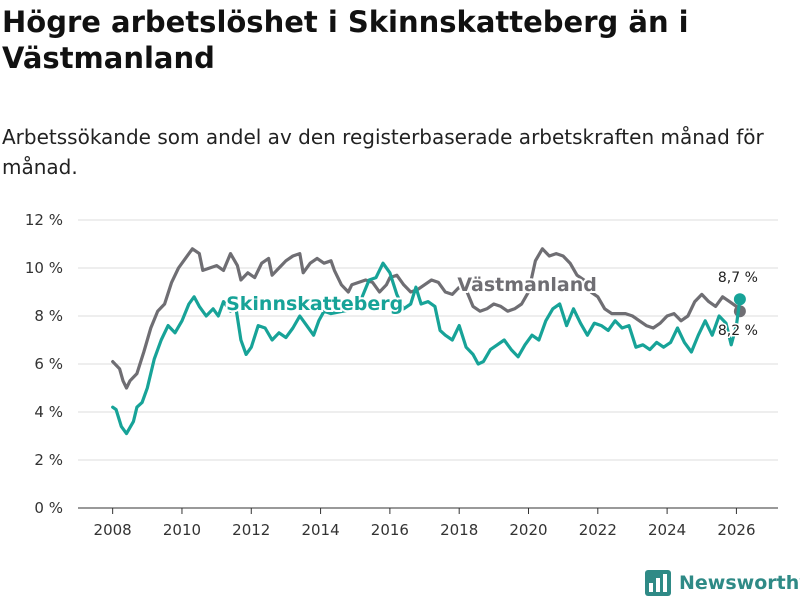 This screenshot has height=600, width=800. Describe the element at coordinates (739, 299) in the screenshot. I see `end-point-skinnskatteberg` at that location.